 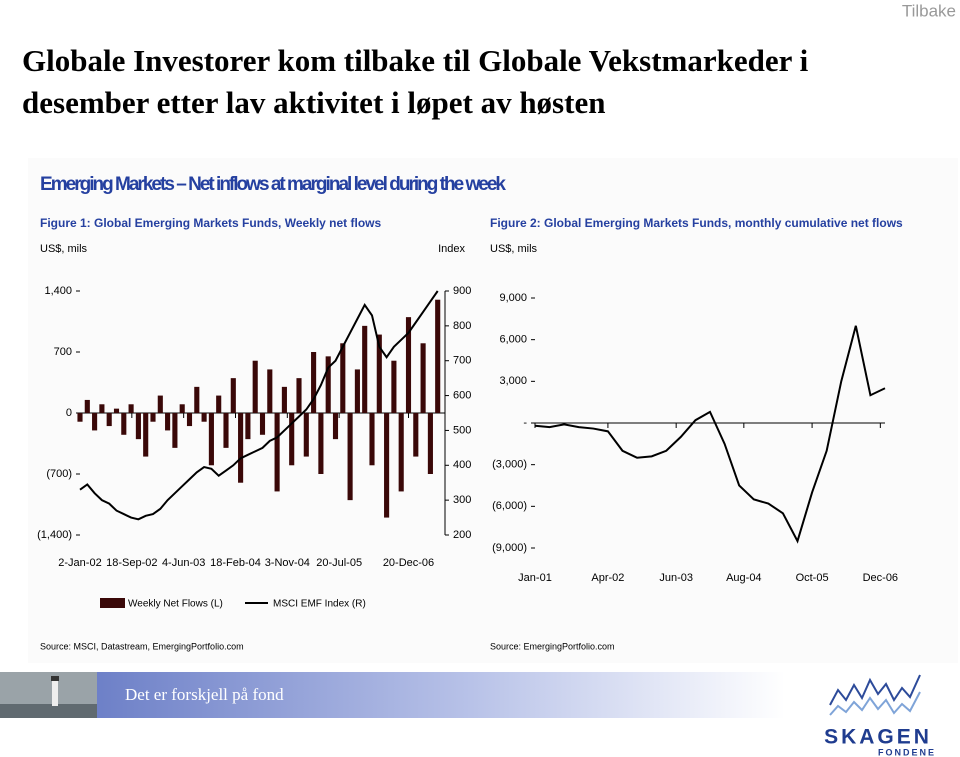 What do you see at coordinates (462, 465) in the screenshot?
I see `y2-tick-label: 400` at bounding box center [462, 465].